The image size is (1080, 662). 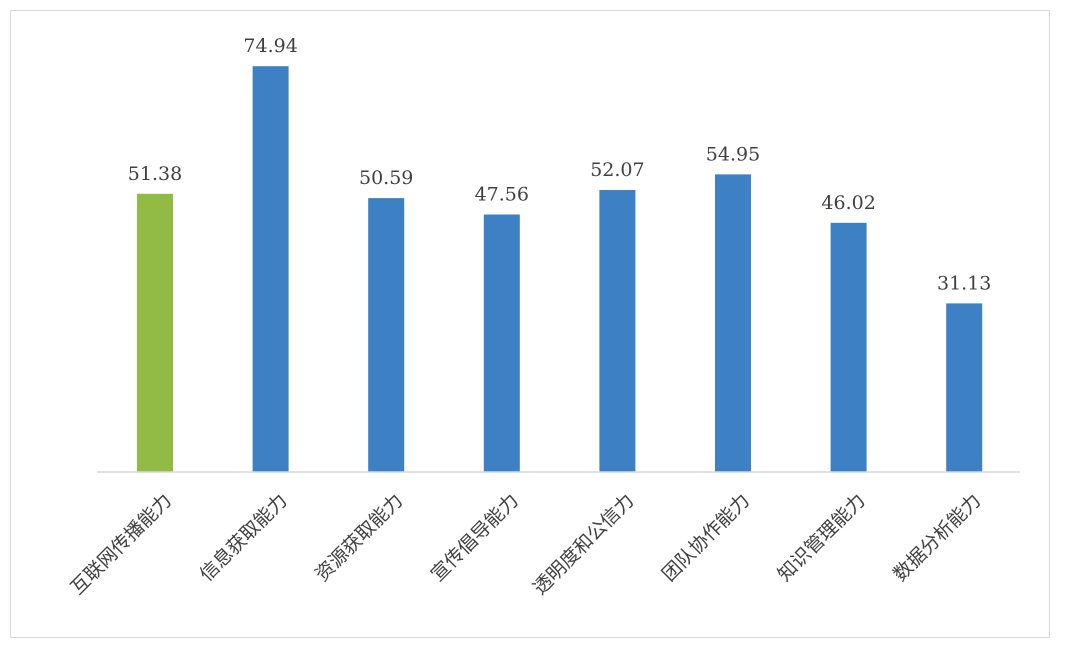 I want to click on category-label-2: 信息获取能力, so click(x=244, y=538).